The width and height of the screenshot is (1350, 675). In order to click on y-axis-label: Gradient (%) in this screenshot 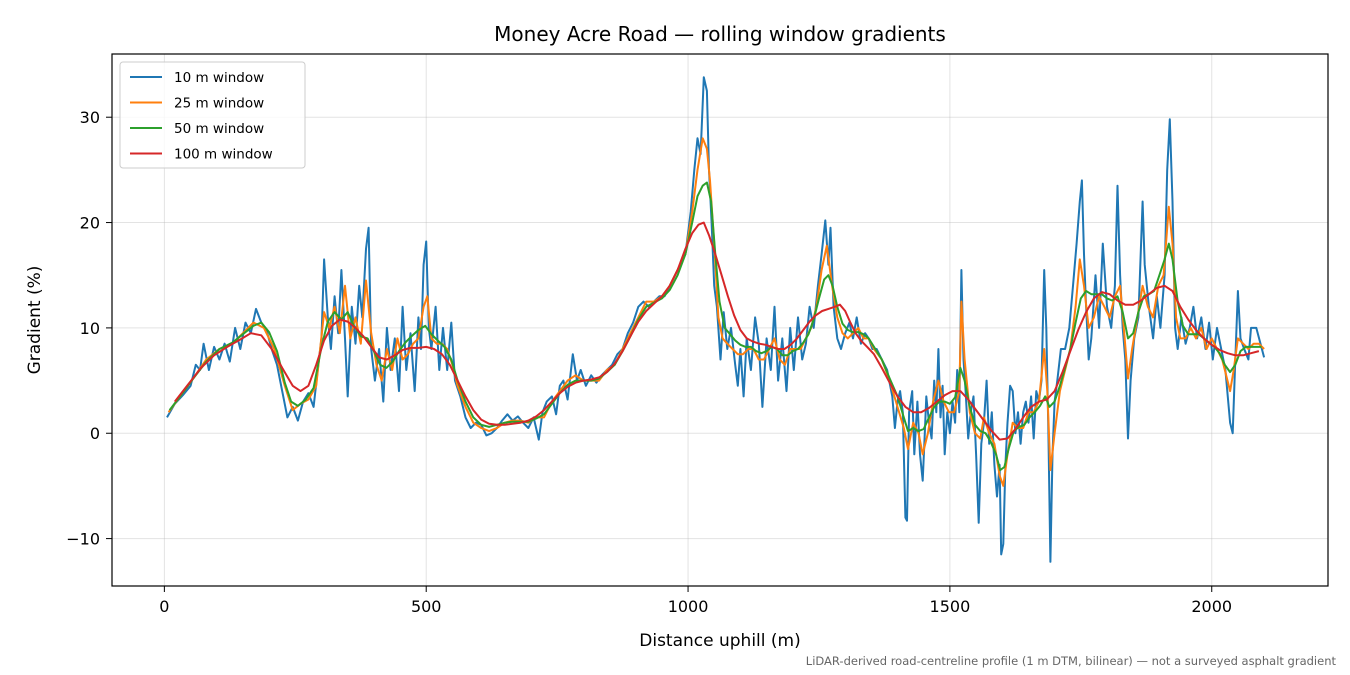, I will do `click(35, 320)`.